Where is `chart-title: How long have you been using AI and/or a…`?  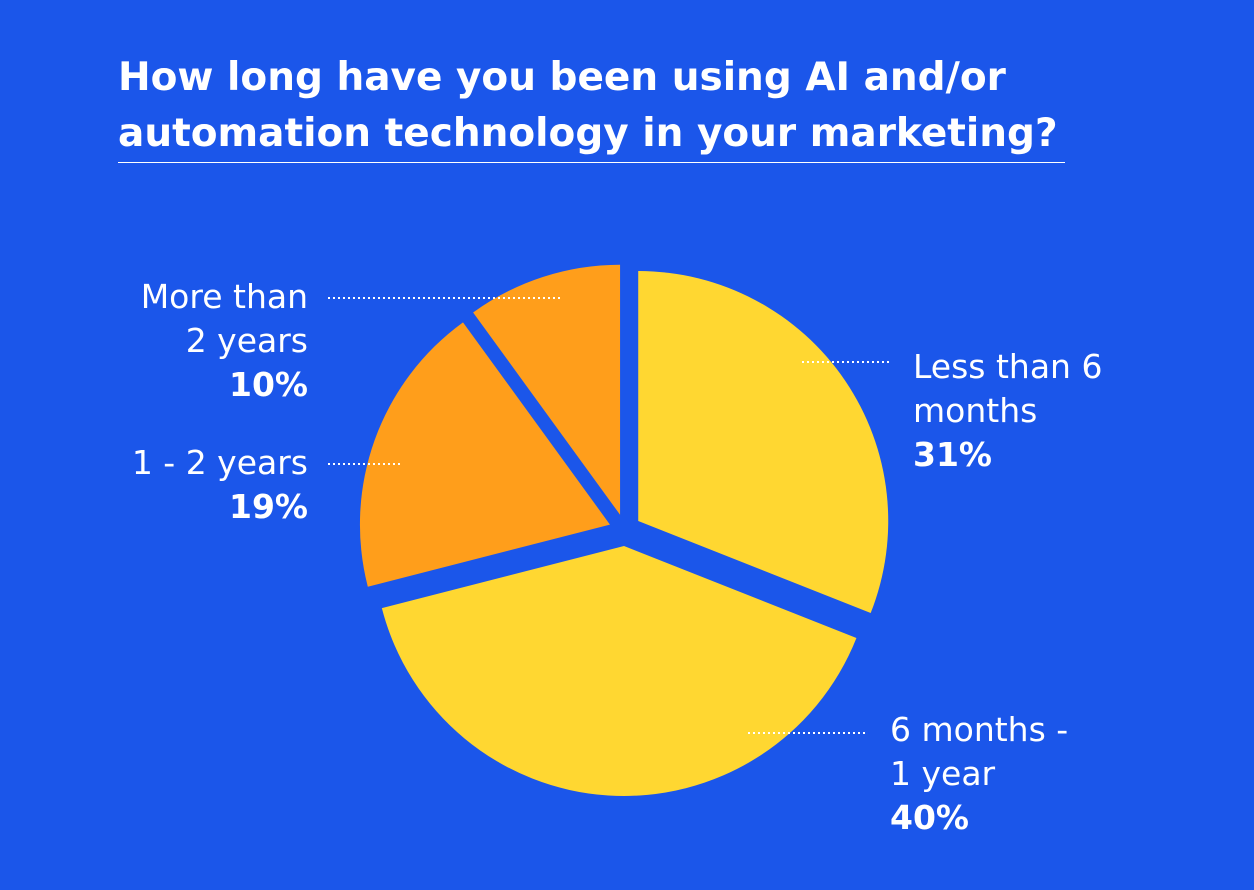 chart-title: How long have you been using AI and/or a… is located at coordinates (588, 105).